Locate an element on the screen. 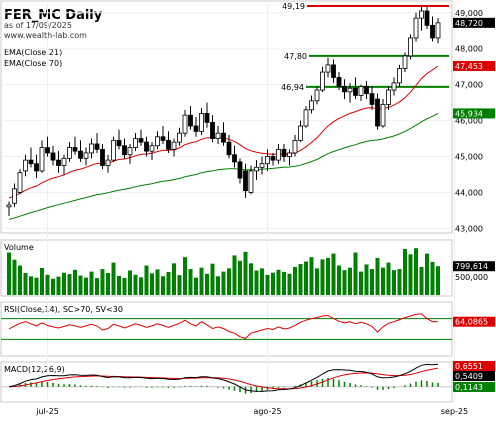  level-label: 46,94 is located at coordinates (292, 87).